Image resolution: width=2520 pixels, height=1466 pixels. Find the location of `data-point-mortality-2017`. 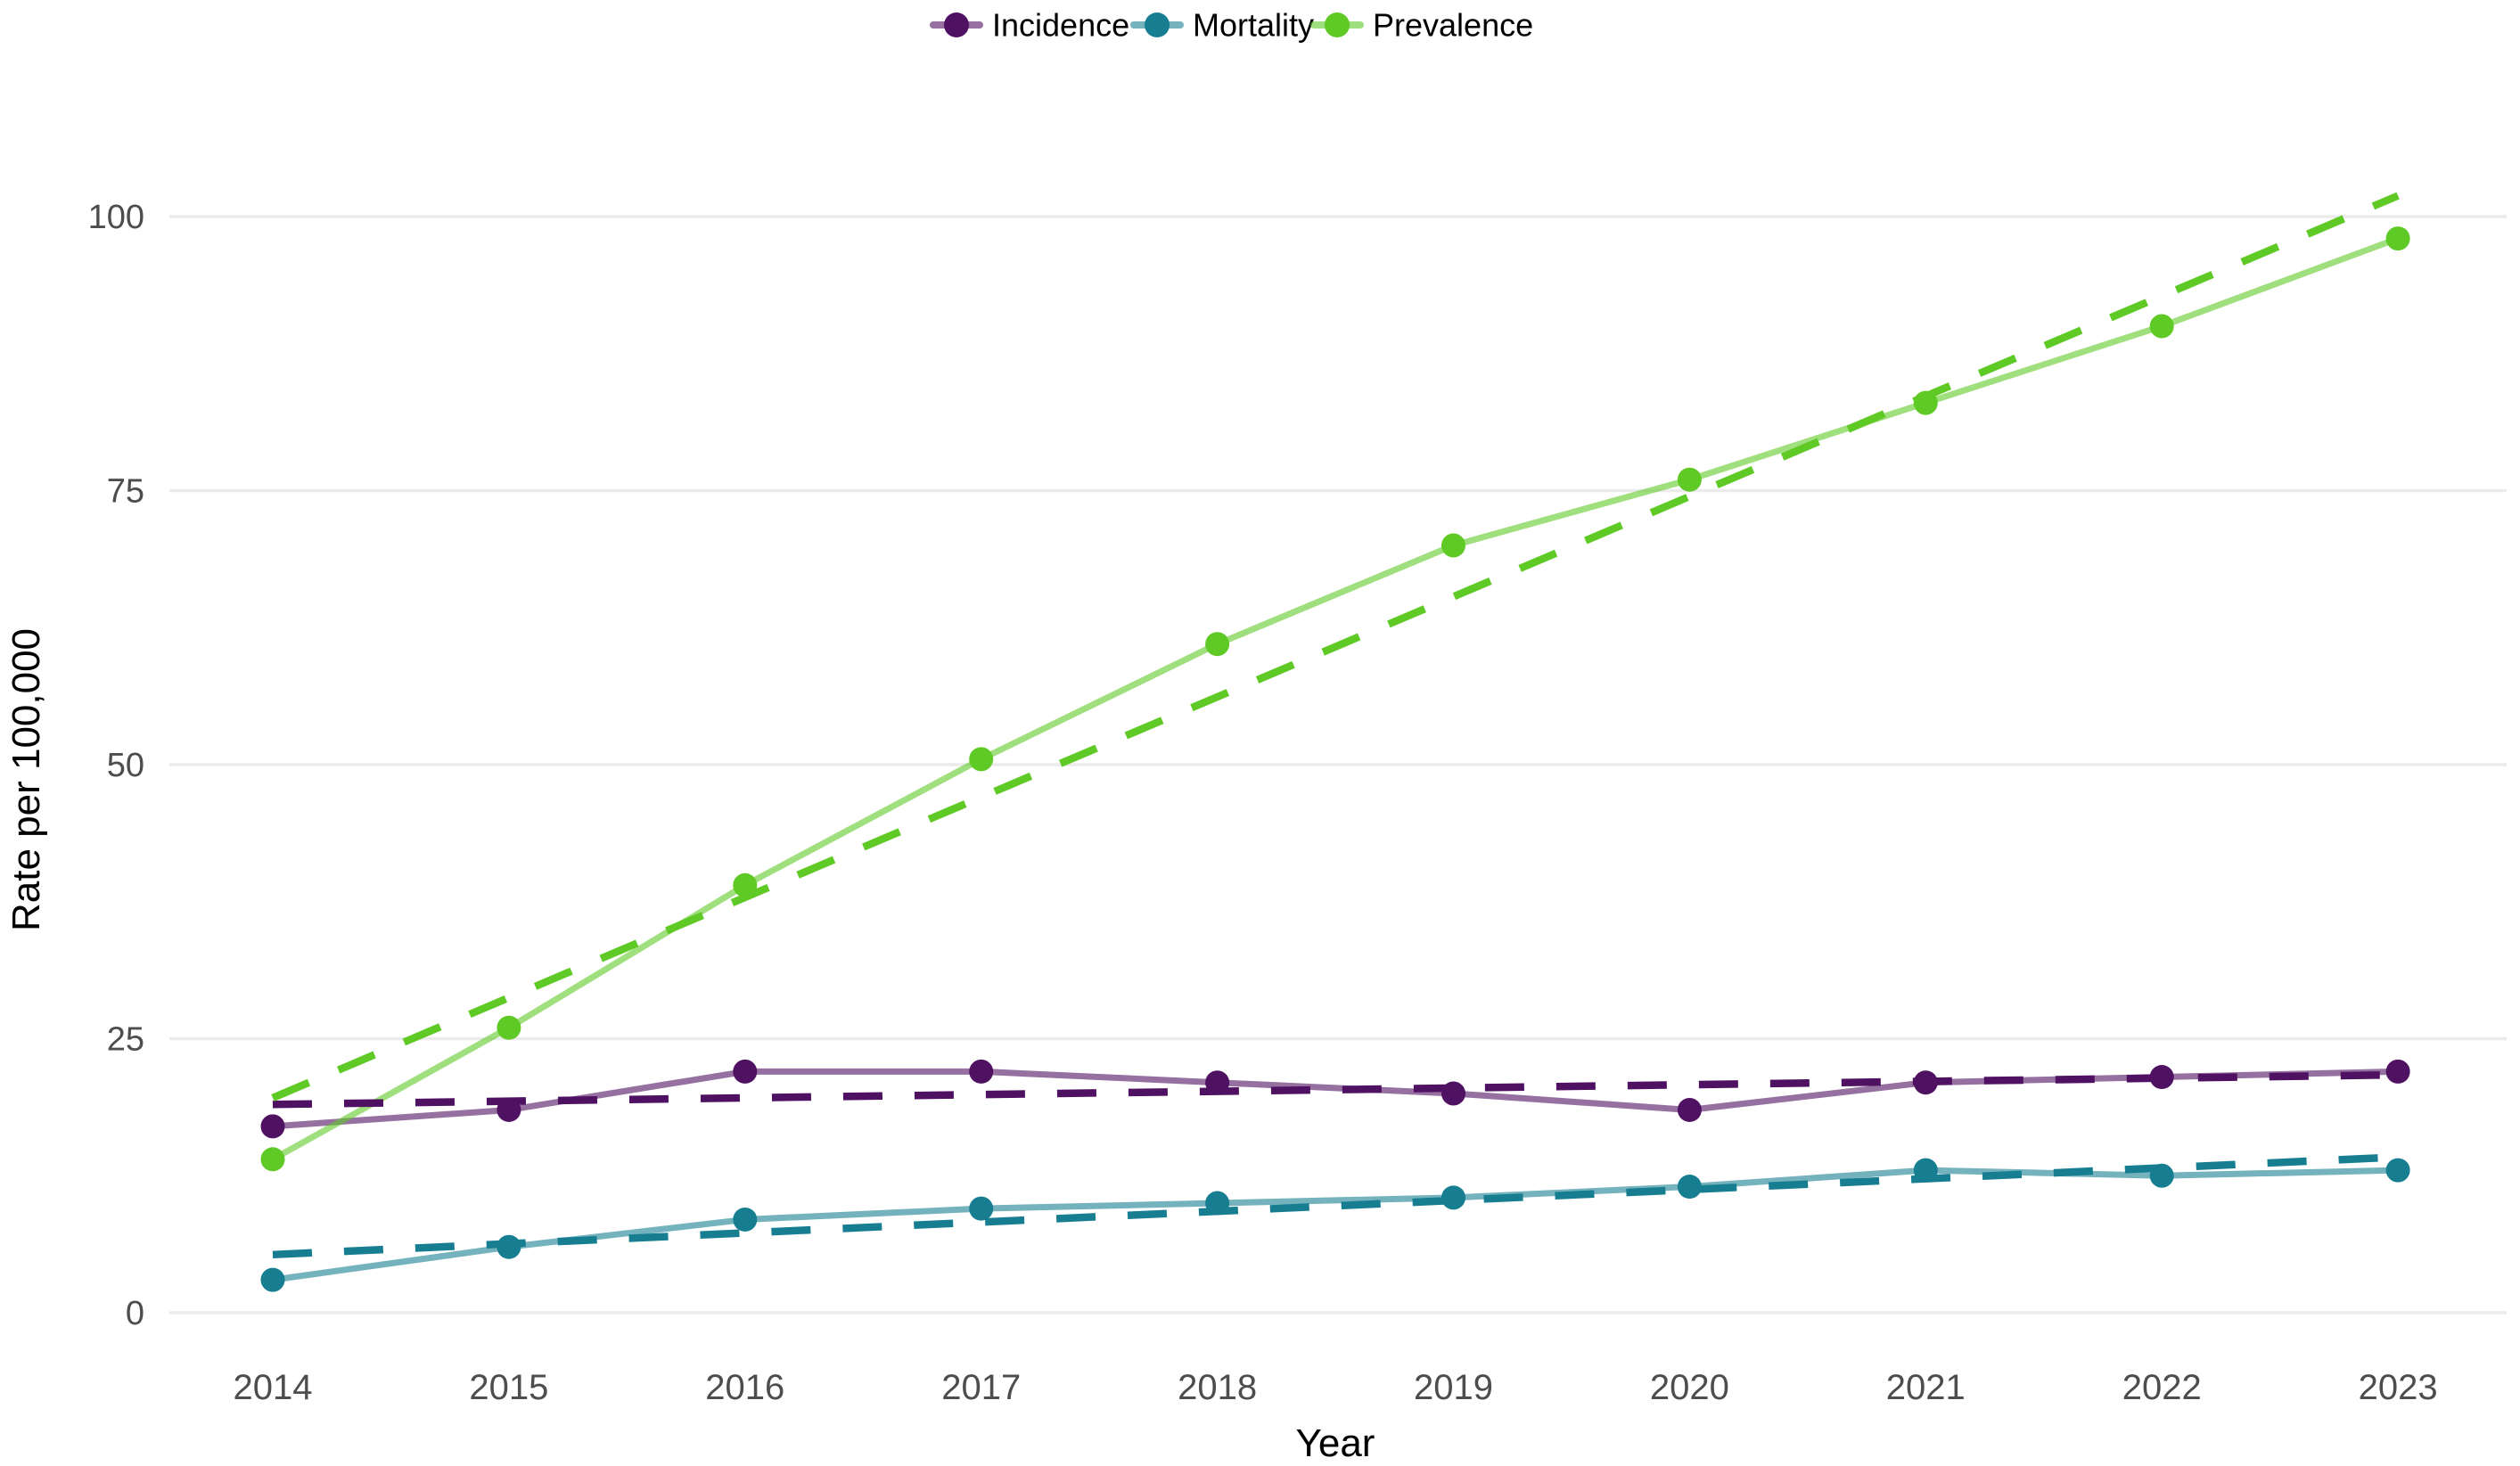

data-point-mortality-2017 is located at coordinates (982, 1208).